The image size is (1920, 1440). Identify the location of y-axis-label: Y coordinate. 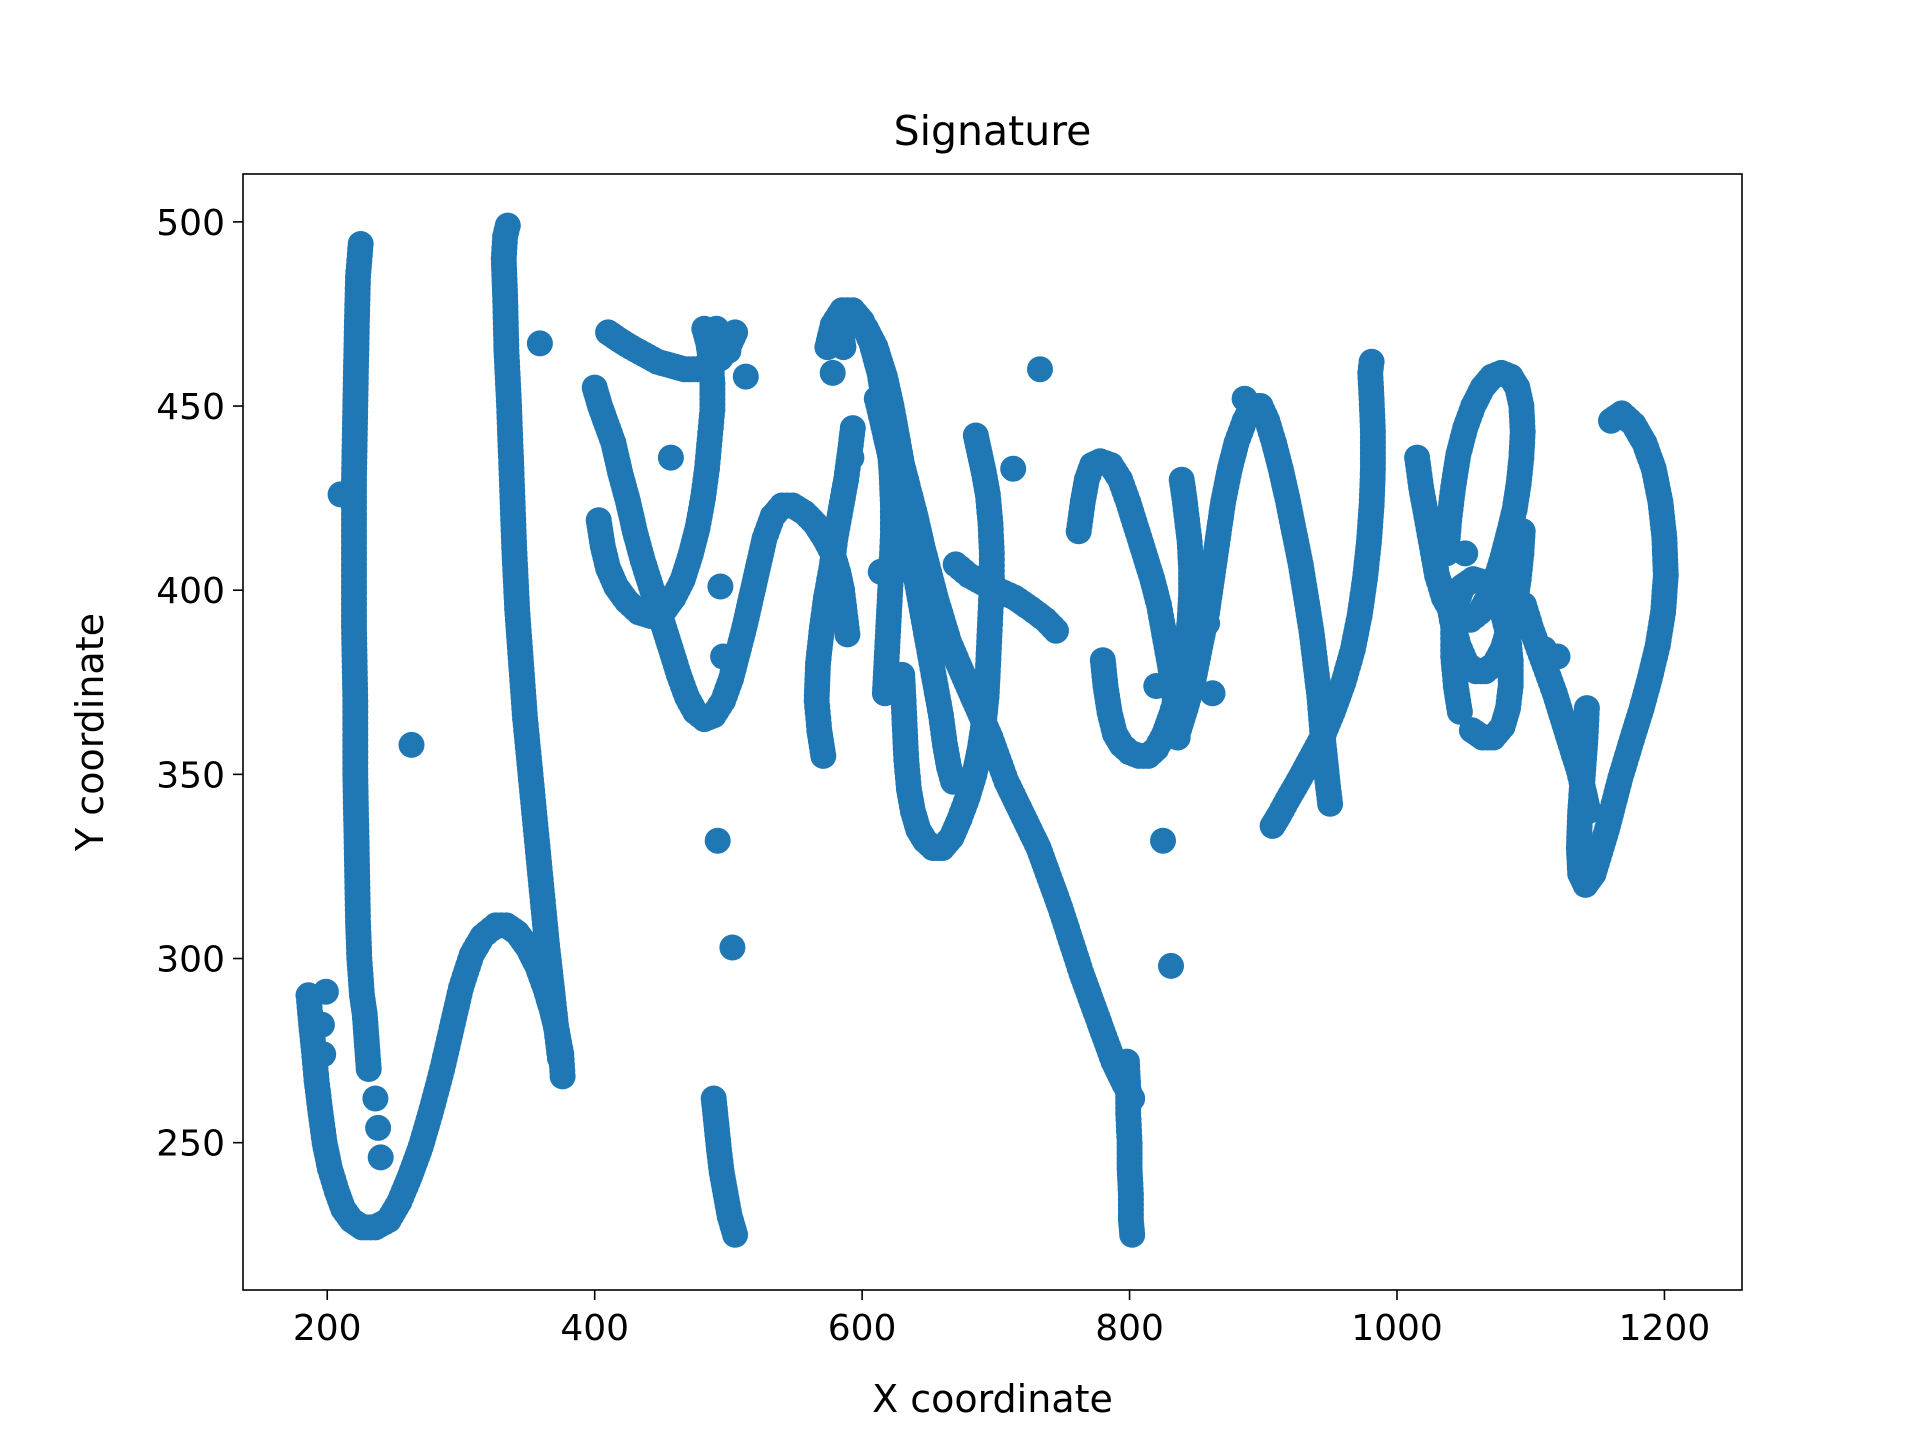
(90, 732).